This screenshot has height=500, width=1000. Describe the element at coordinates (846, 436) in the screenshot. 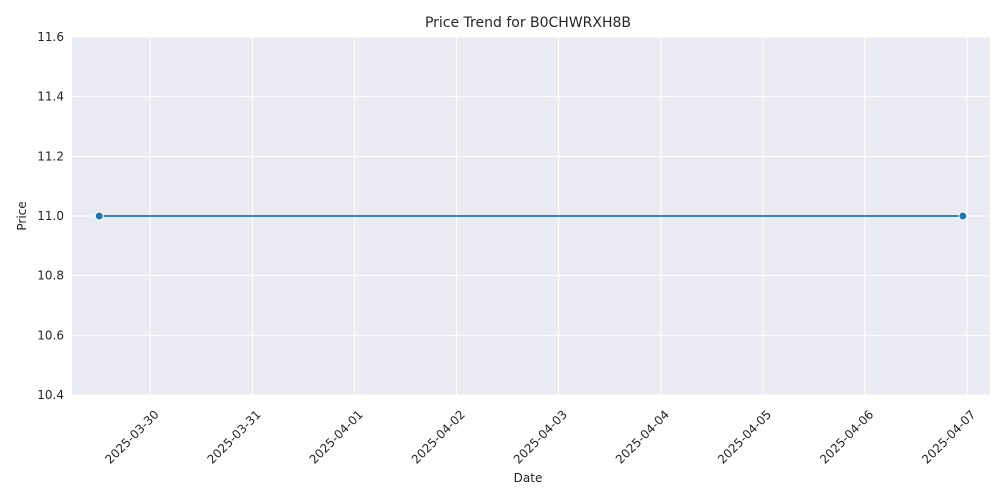

I see `x-tick-label: 2025-04-06` at that location.